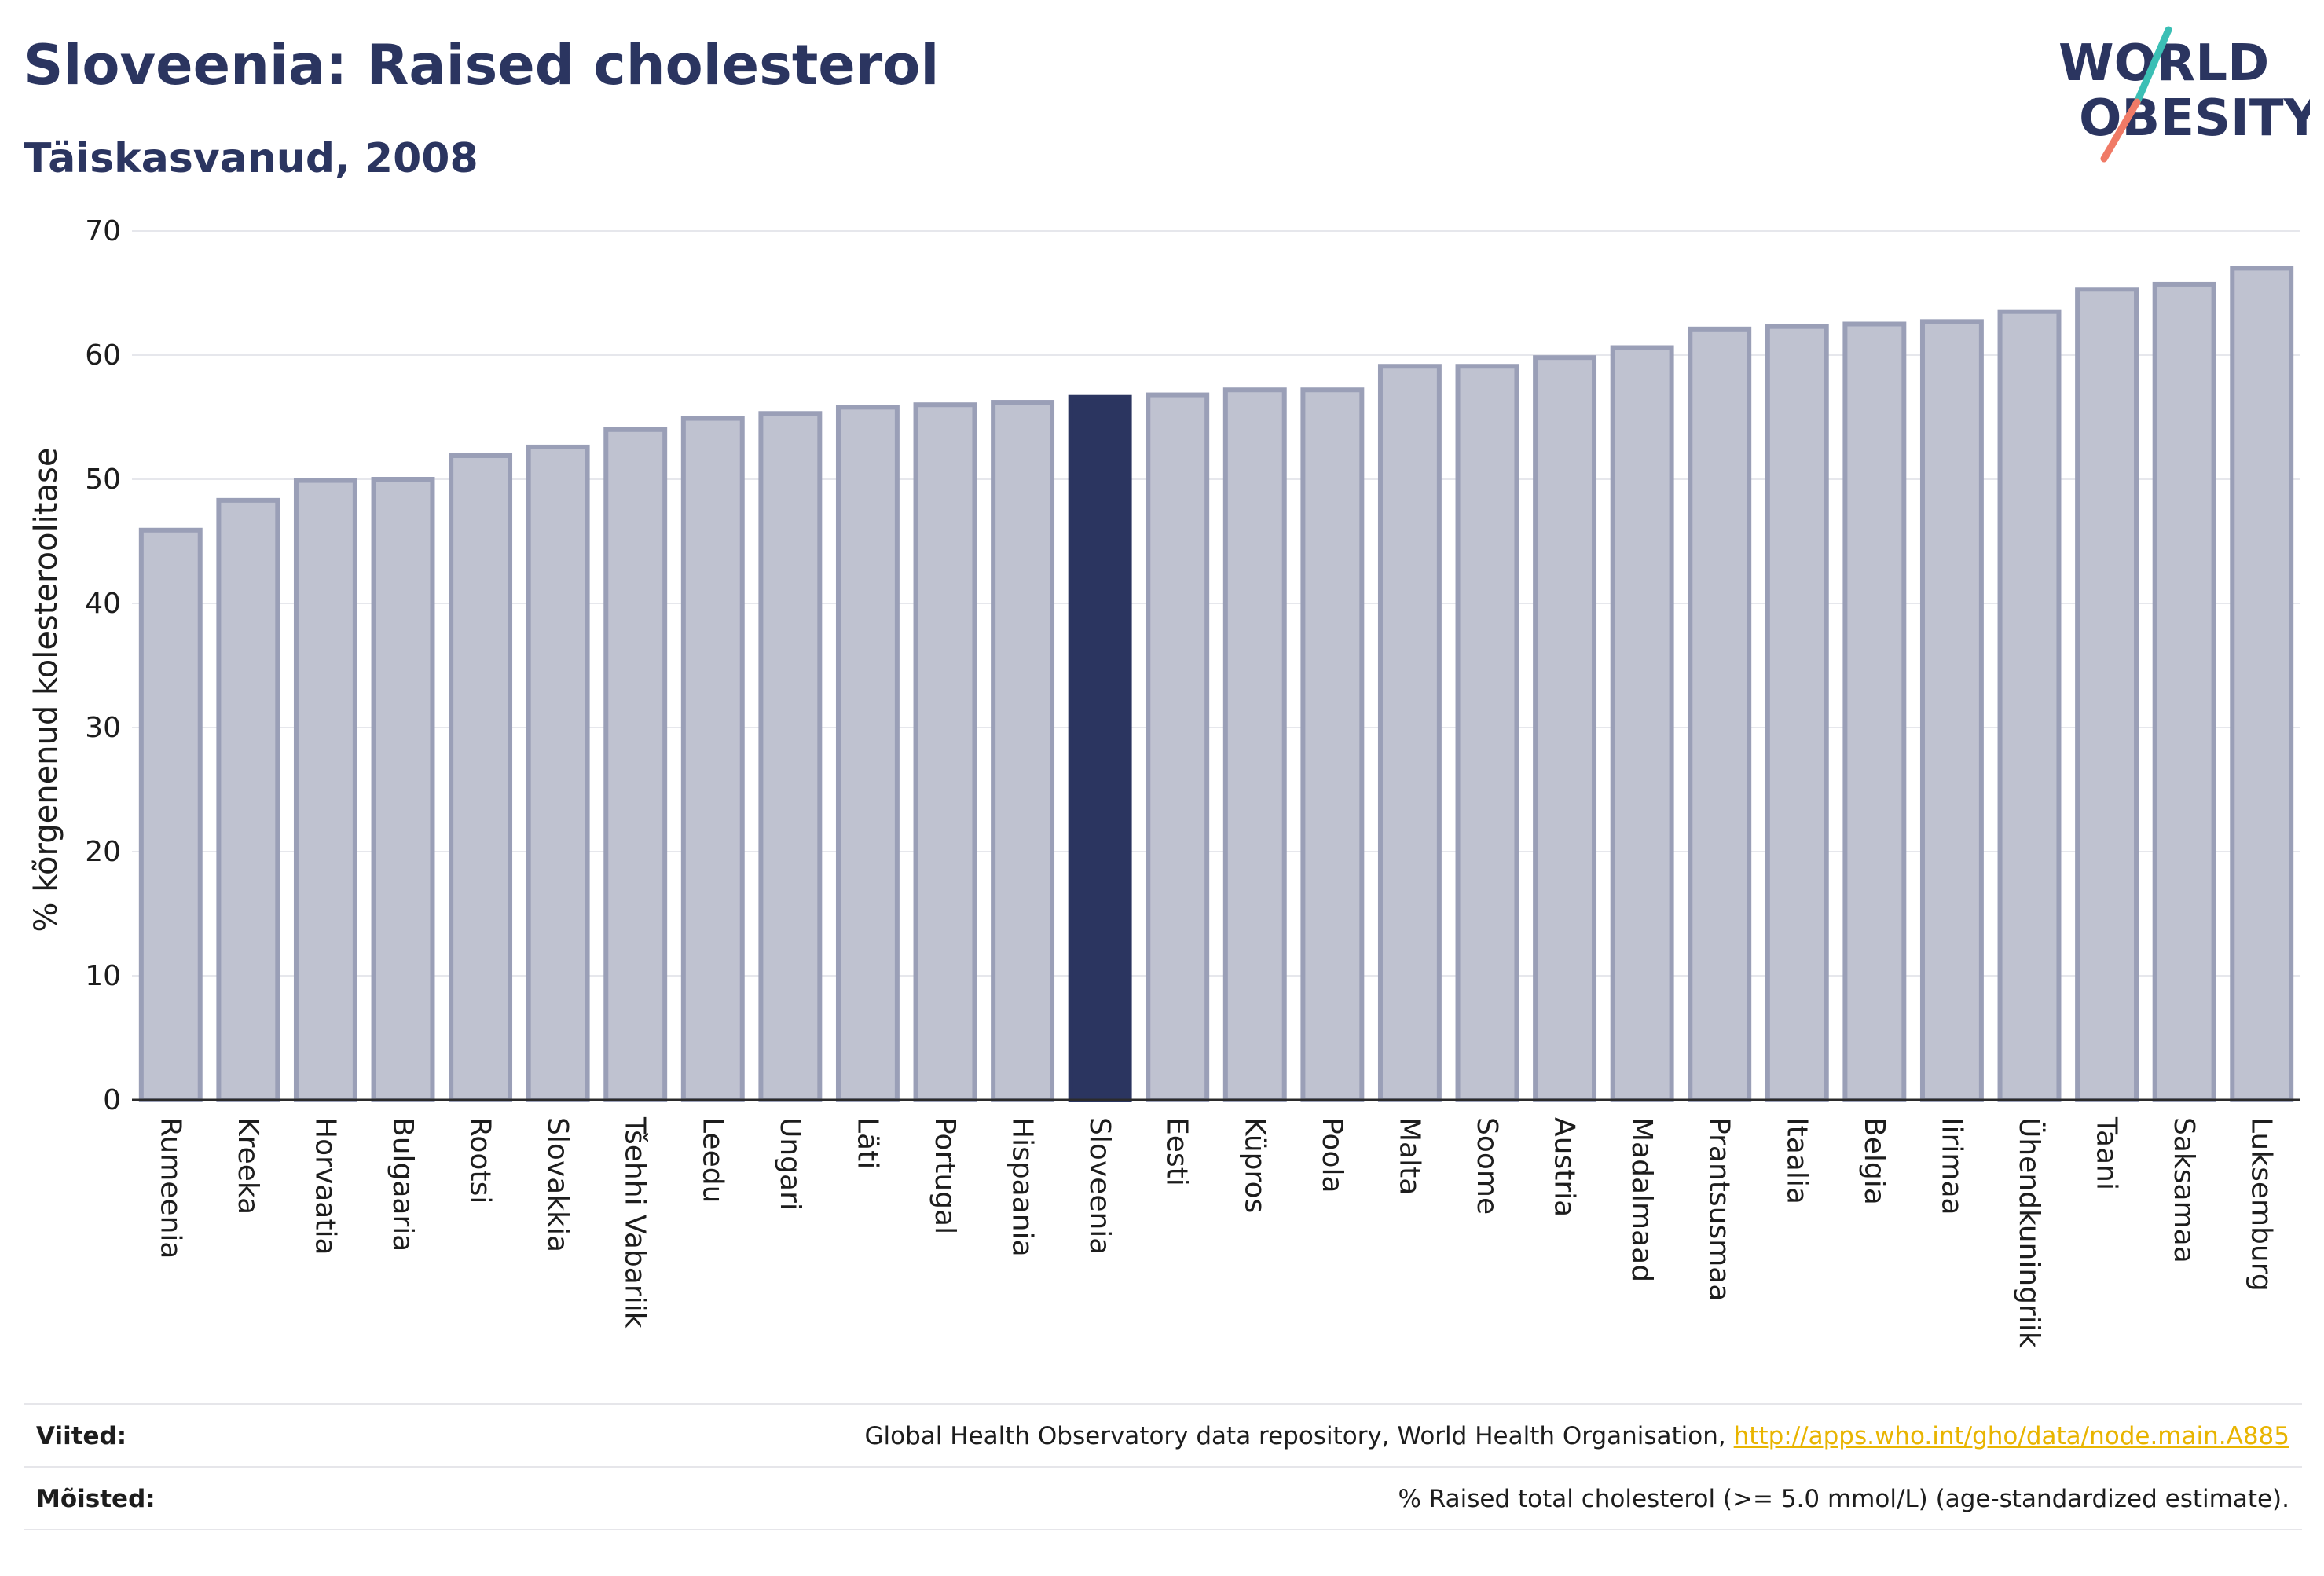 This screenshot has width=2324, height=1576. I want to click on x-tick-label: Leedu, so click(712, 1160).